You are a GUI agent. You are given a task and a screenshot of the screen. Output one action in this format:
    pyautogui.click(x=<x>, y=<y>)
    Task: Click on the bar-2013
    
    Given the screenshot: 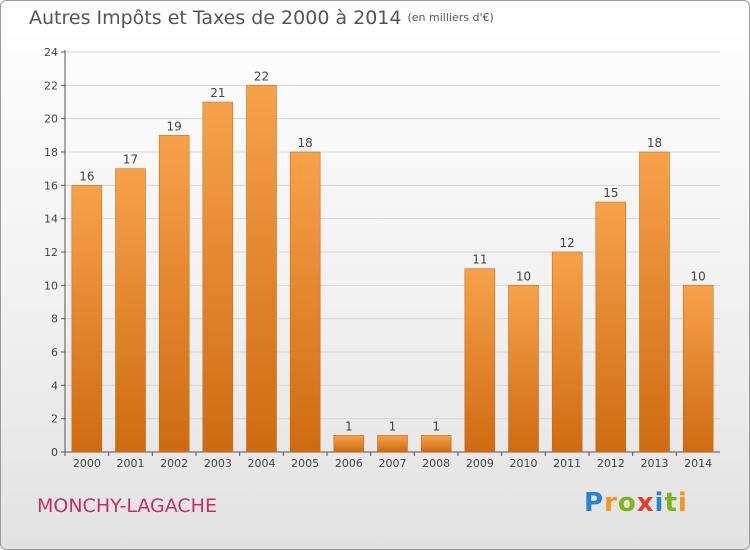 What is the action you would take?
    pyautogui.click(x=654, y=302)
    